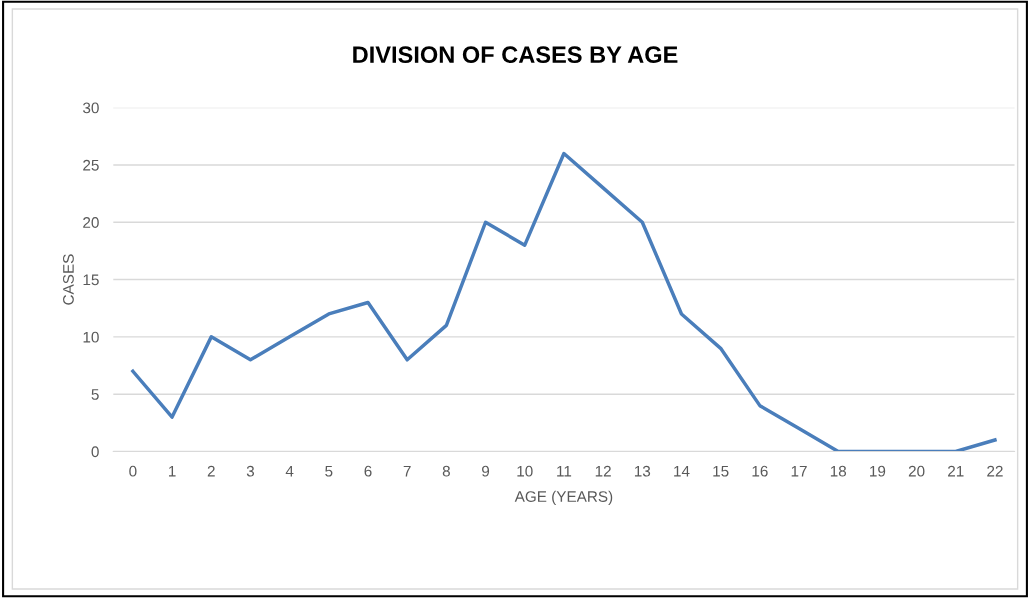  What do you see at coordinates (760, 471) in the screenshot?
I see `x-tick-label: 16` at bounding box center [760, 471].